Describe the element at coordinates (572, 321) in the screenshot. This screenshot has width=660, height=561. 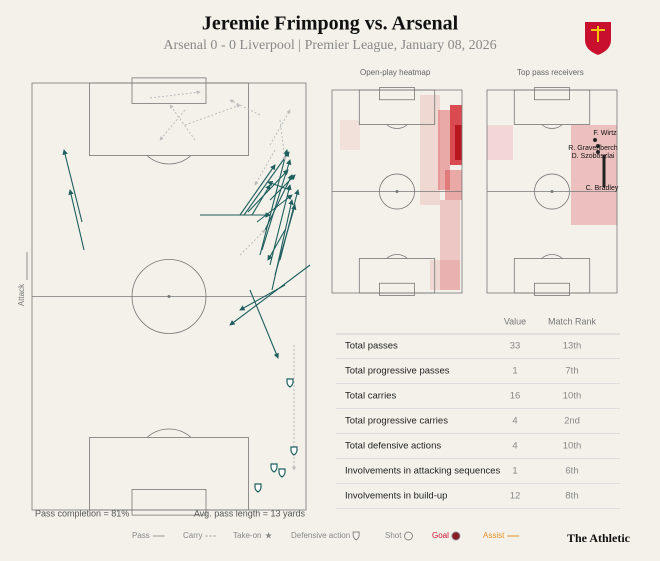
I see `column-header: Match Rank` at that location.